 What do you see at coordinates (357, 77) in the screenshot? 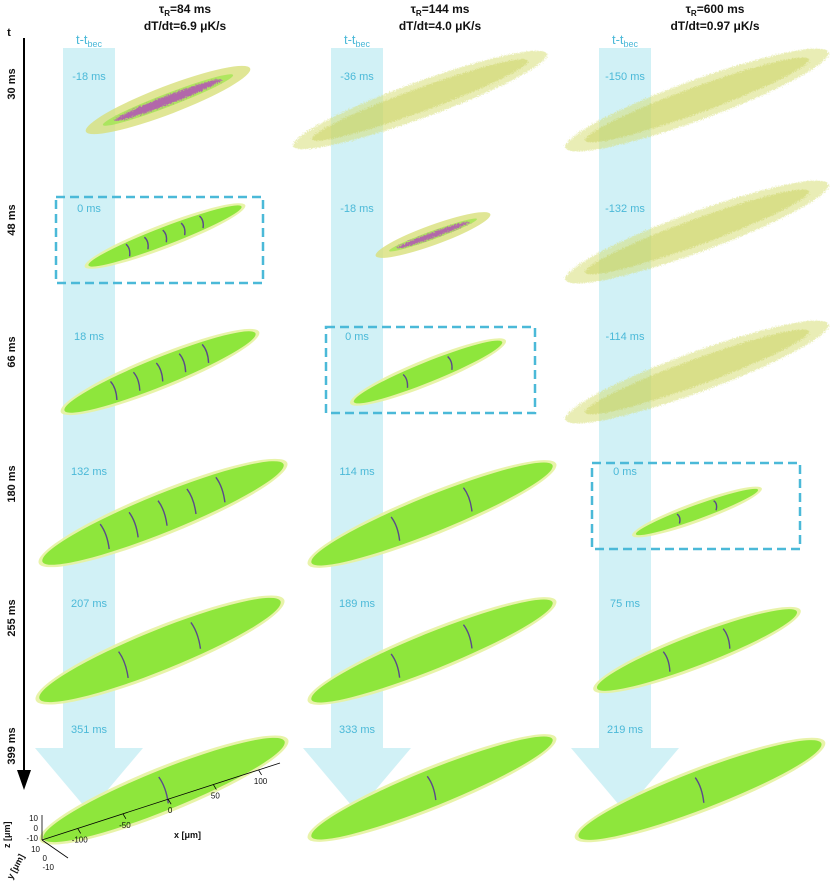
I see `offset-label-2-1: -36 ms` at bounding box center [357, 77].